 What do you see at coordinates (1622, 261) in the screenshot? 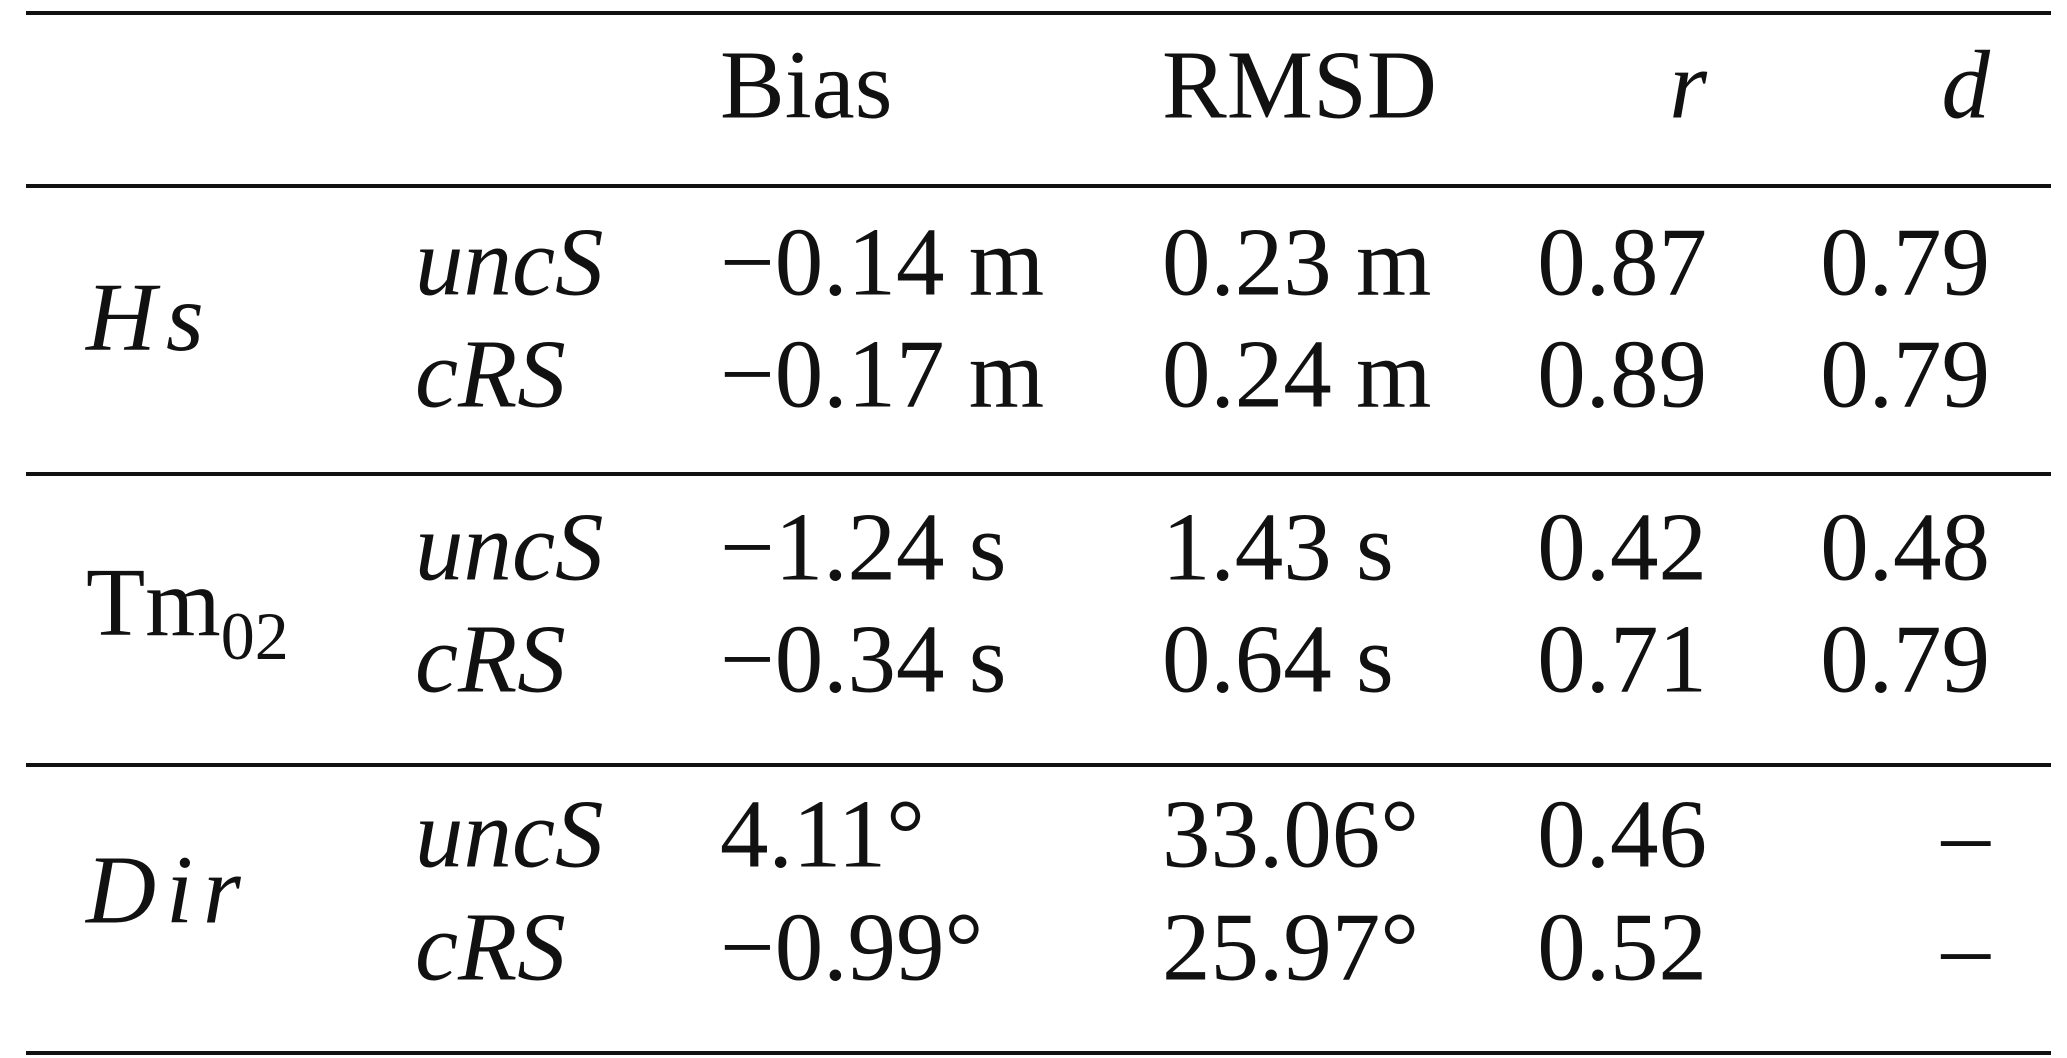
I see `cell-value: 0.87` at bounding box center [1622, 261].